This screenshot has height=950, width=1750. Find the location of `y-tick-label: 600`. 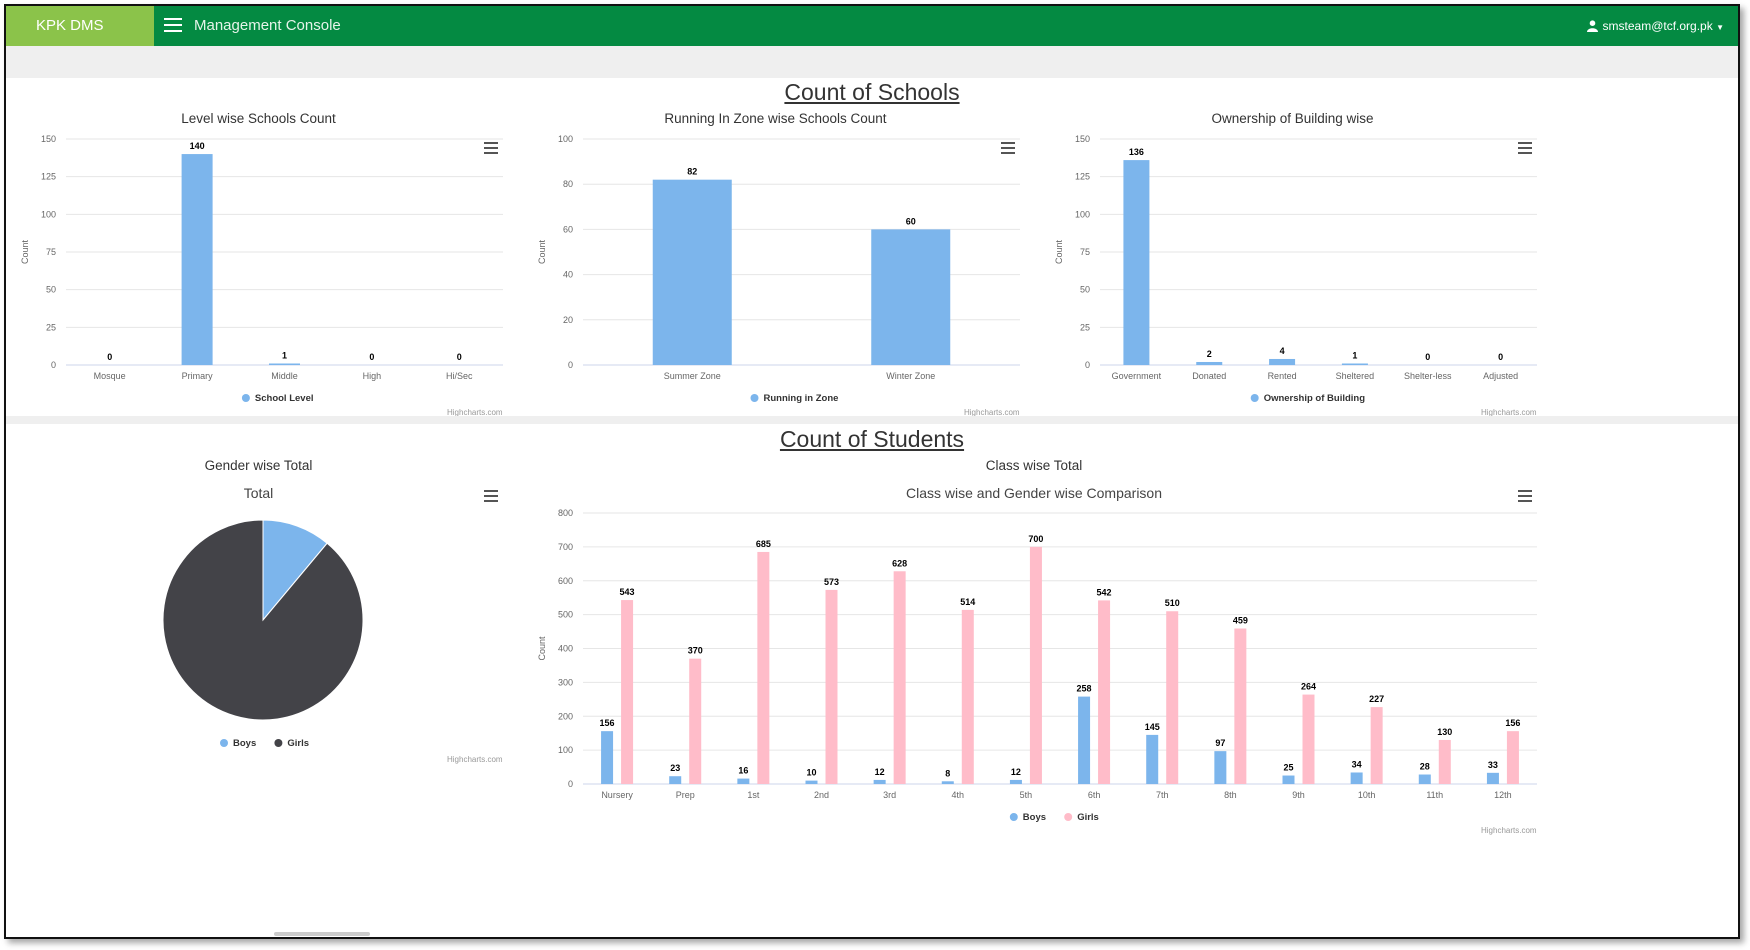

y-tick-label: 600 is located at coordinates (565, 581).